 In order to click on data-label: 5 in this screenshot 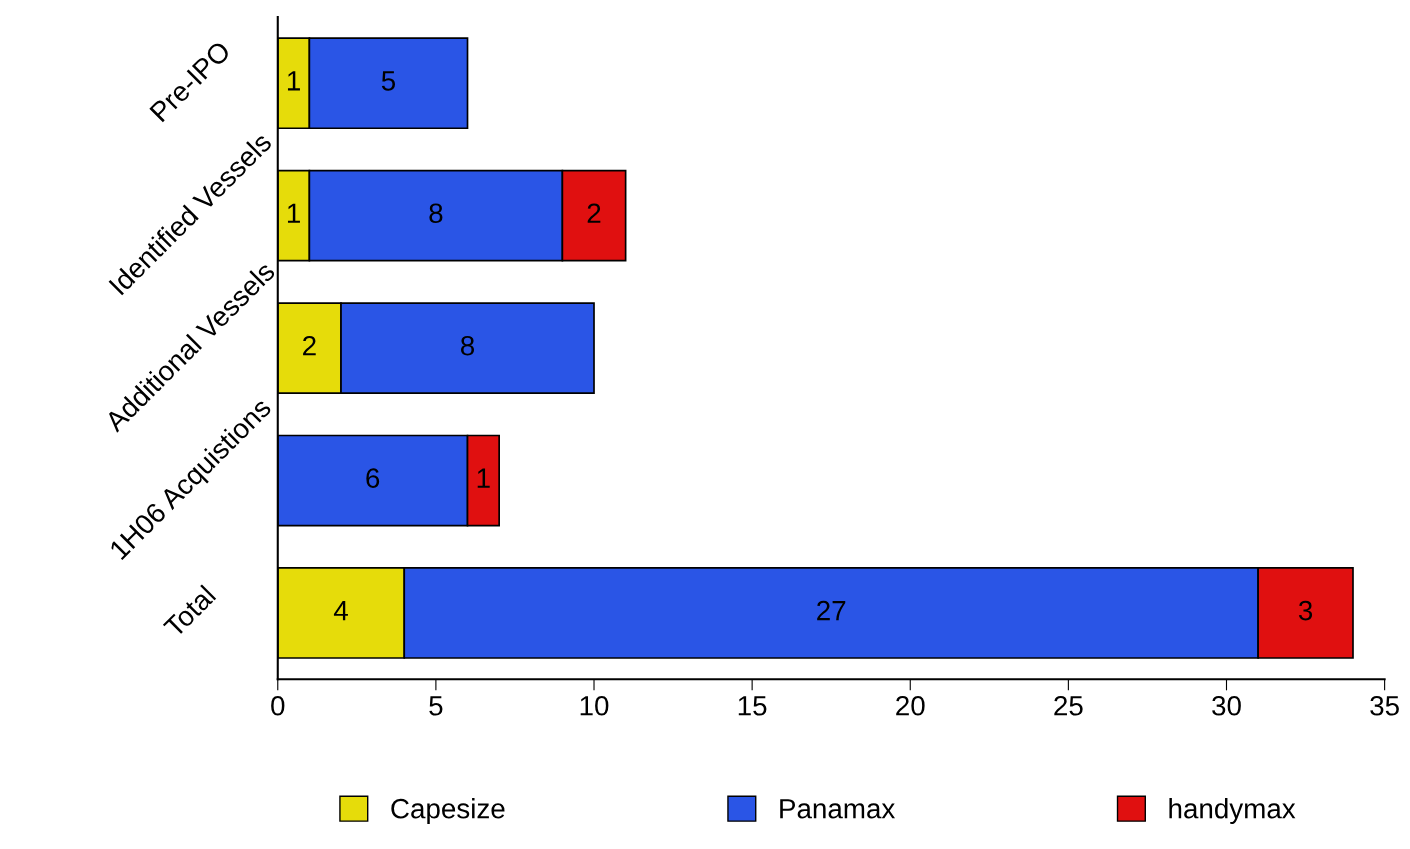, I will do `click(388, 81)`.